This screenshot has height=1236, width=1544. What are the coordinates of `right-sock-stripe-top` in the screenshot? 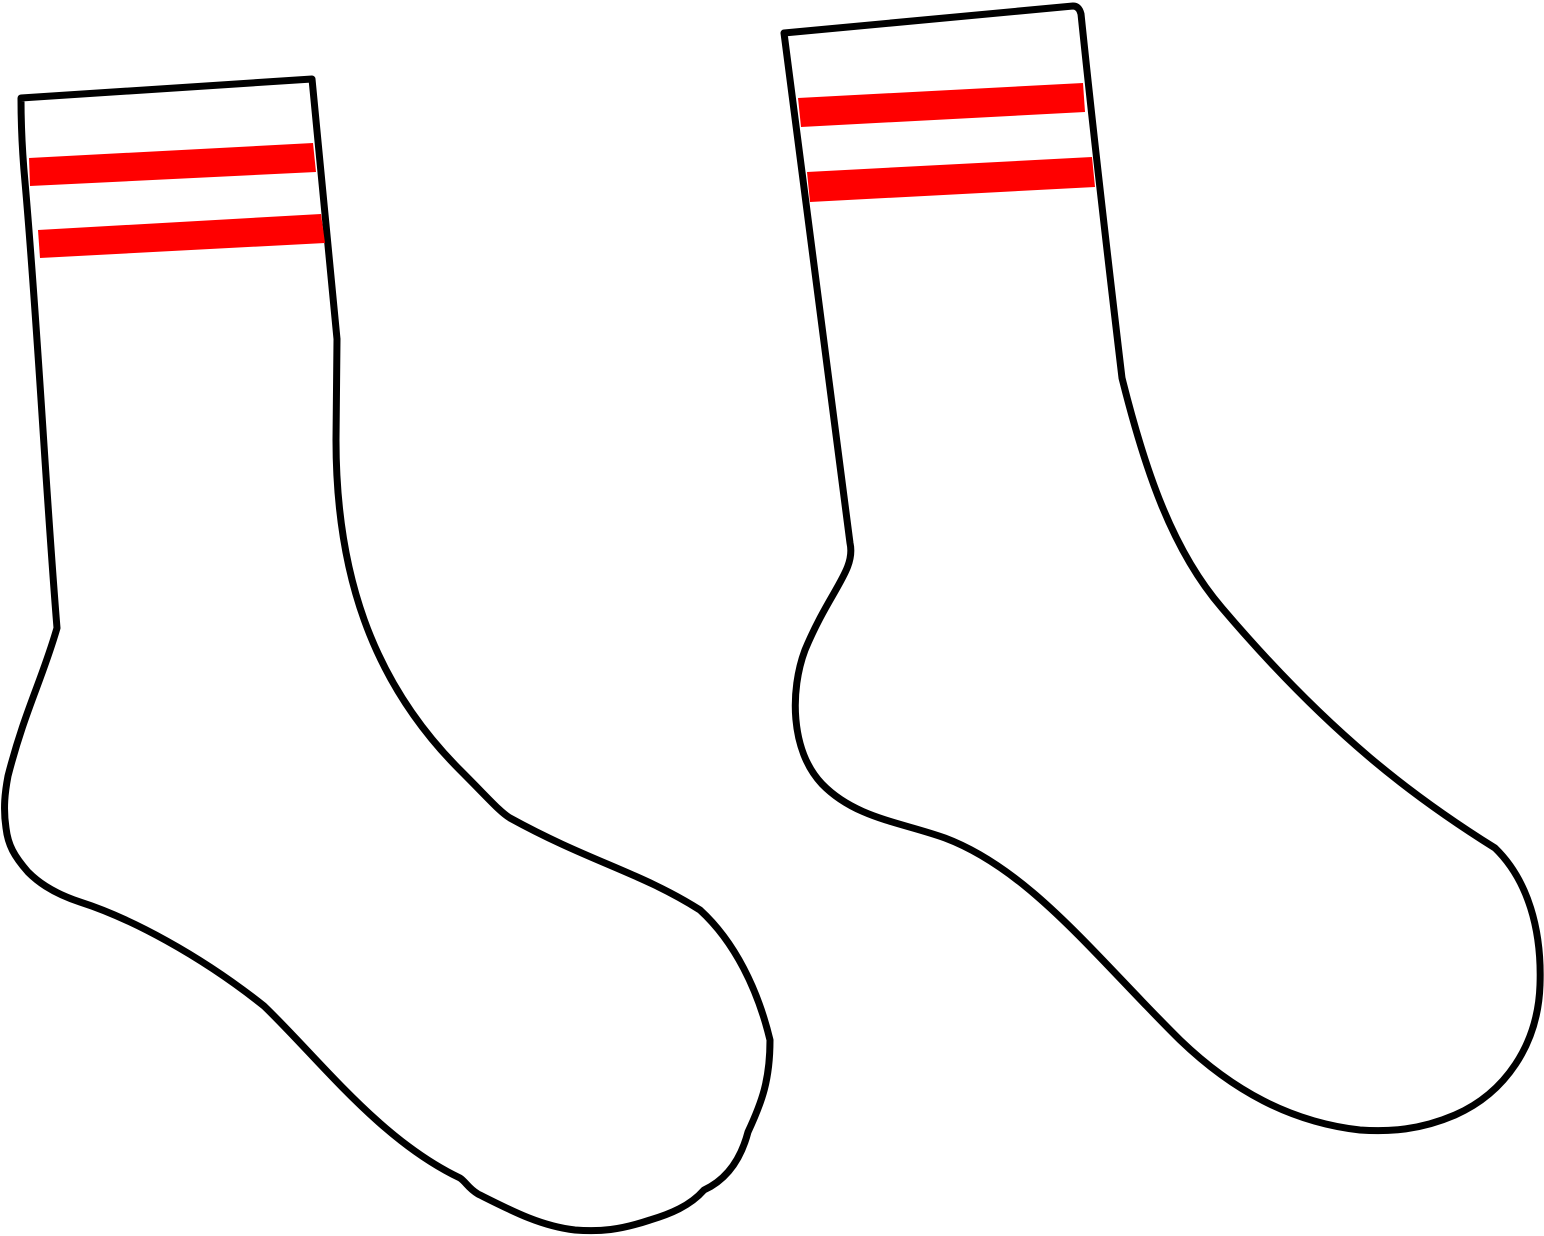 It's located at (941, 105).